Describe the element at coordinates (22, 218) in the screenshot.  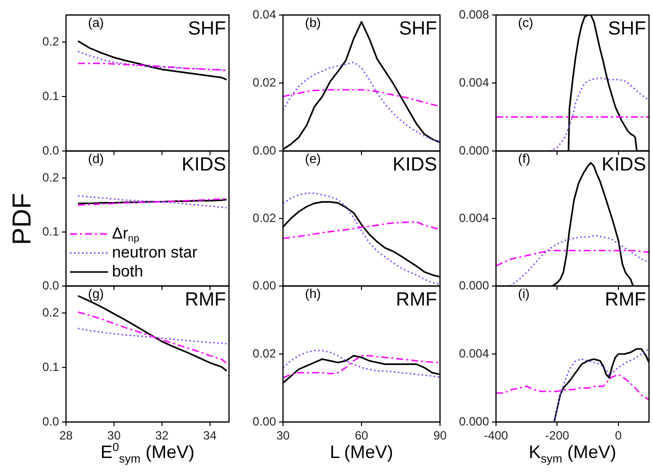
I see `y-axis-title: PDF` at that location.